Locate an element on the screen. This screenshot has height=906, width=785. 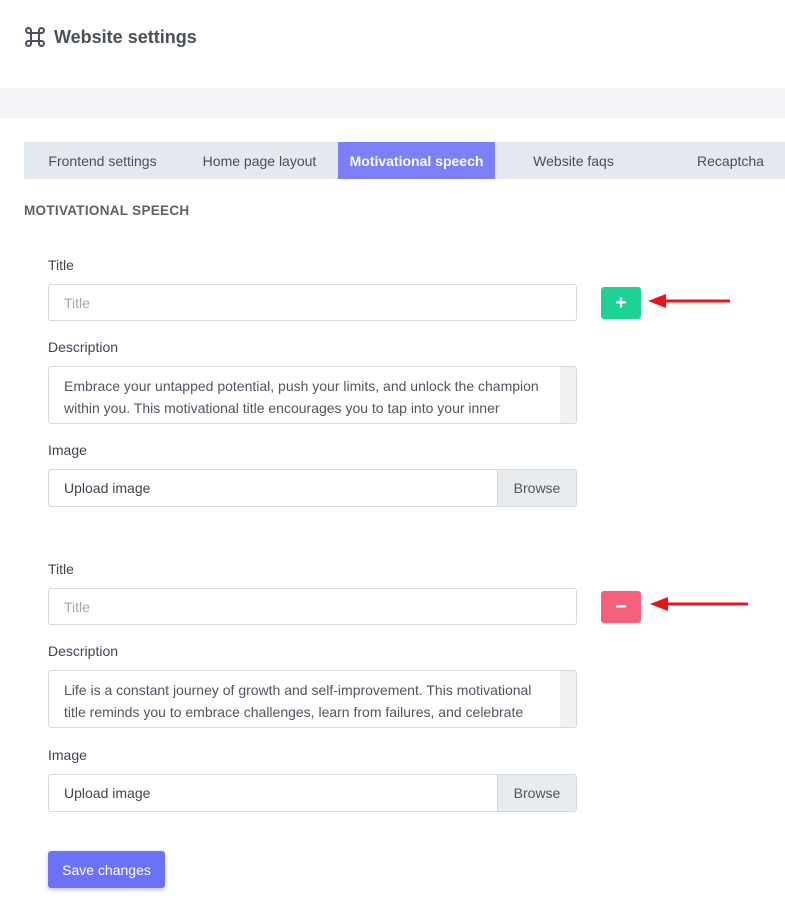
band is located at coordinates (392, 103).